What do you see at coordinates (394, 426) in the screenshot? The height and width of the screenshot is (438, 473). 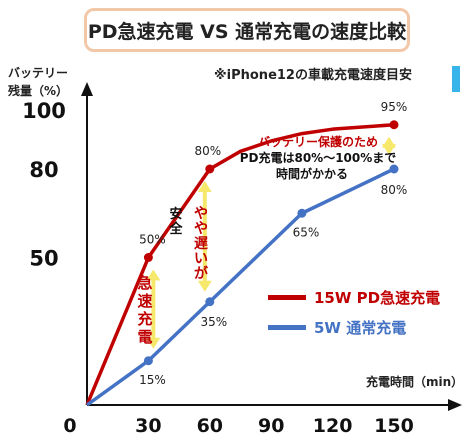 I see `x-tick-label: 150` at bounding box center [394, 426].